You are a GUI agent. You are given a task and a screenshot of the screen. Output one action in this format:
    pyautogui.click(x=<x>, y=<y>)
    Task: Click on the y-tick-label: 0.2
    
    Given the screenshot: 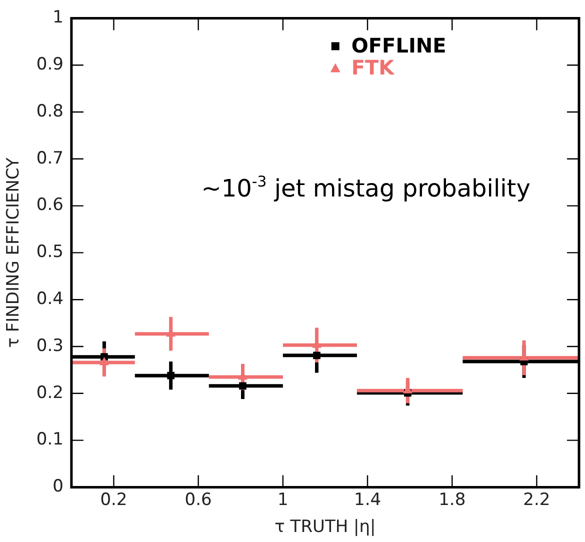 What is the action you would take?
    pyautogui.click(x=50, y=392)
    